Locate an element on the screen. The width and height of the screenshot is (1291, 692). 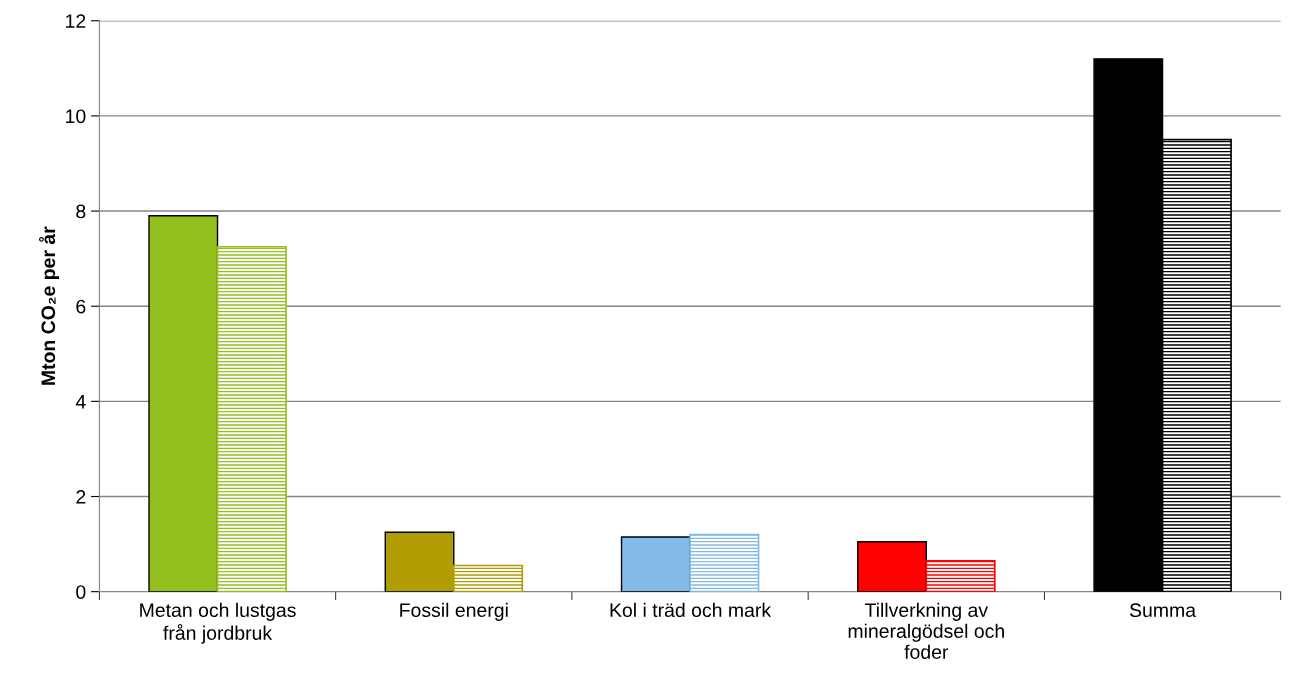
y-tick-label: 0 is located at coordinates (81, 592).